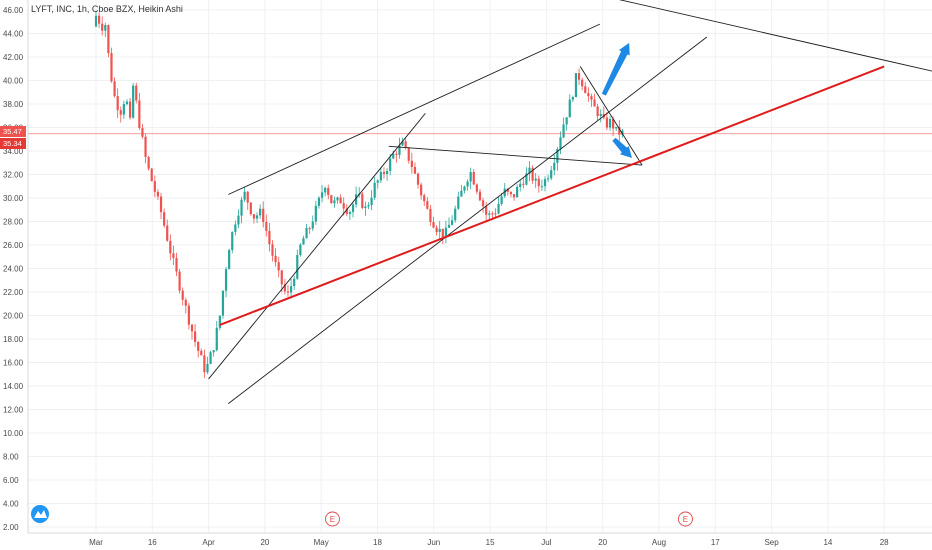 This screenshot has height=550, width=932. What do you see at coordinates (13, 410) in the screenshot?
I see `y-tick-label: 12.00` at bounding box center [13, 410].